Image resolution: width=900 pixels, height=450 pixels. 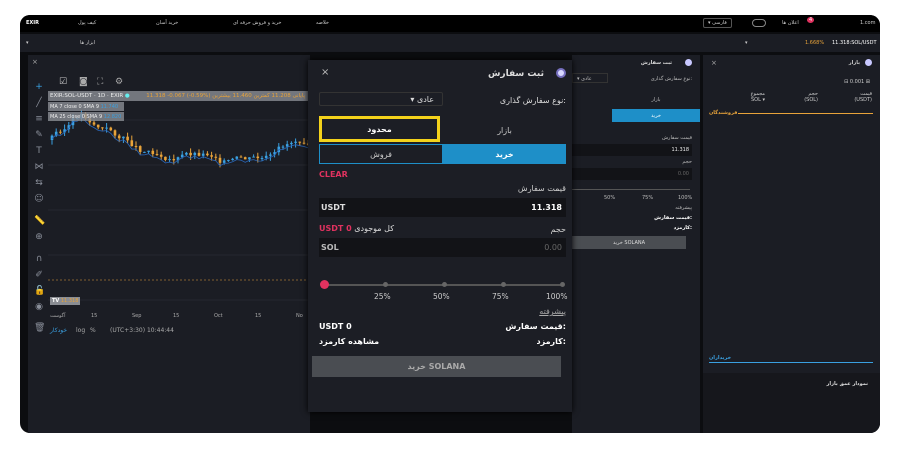 What do you see at coordinates (535, 326) in the screenshot?
I see `order-price-label: قیمت سفارش:` at bounding box center [535, 326].